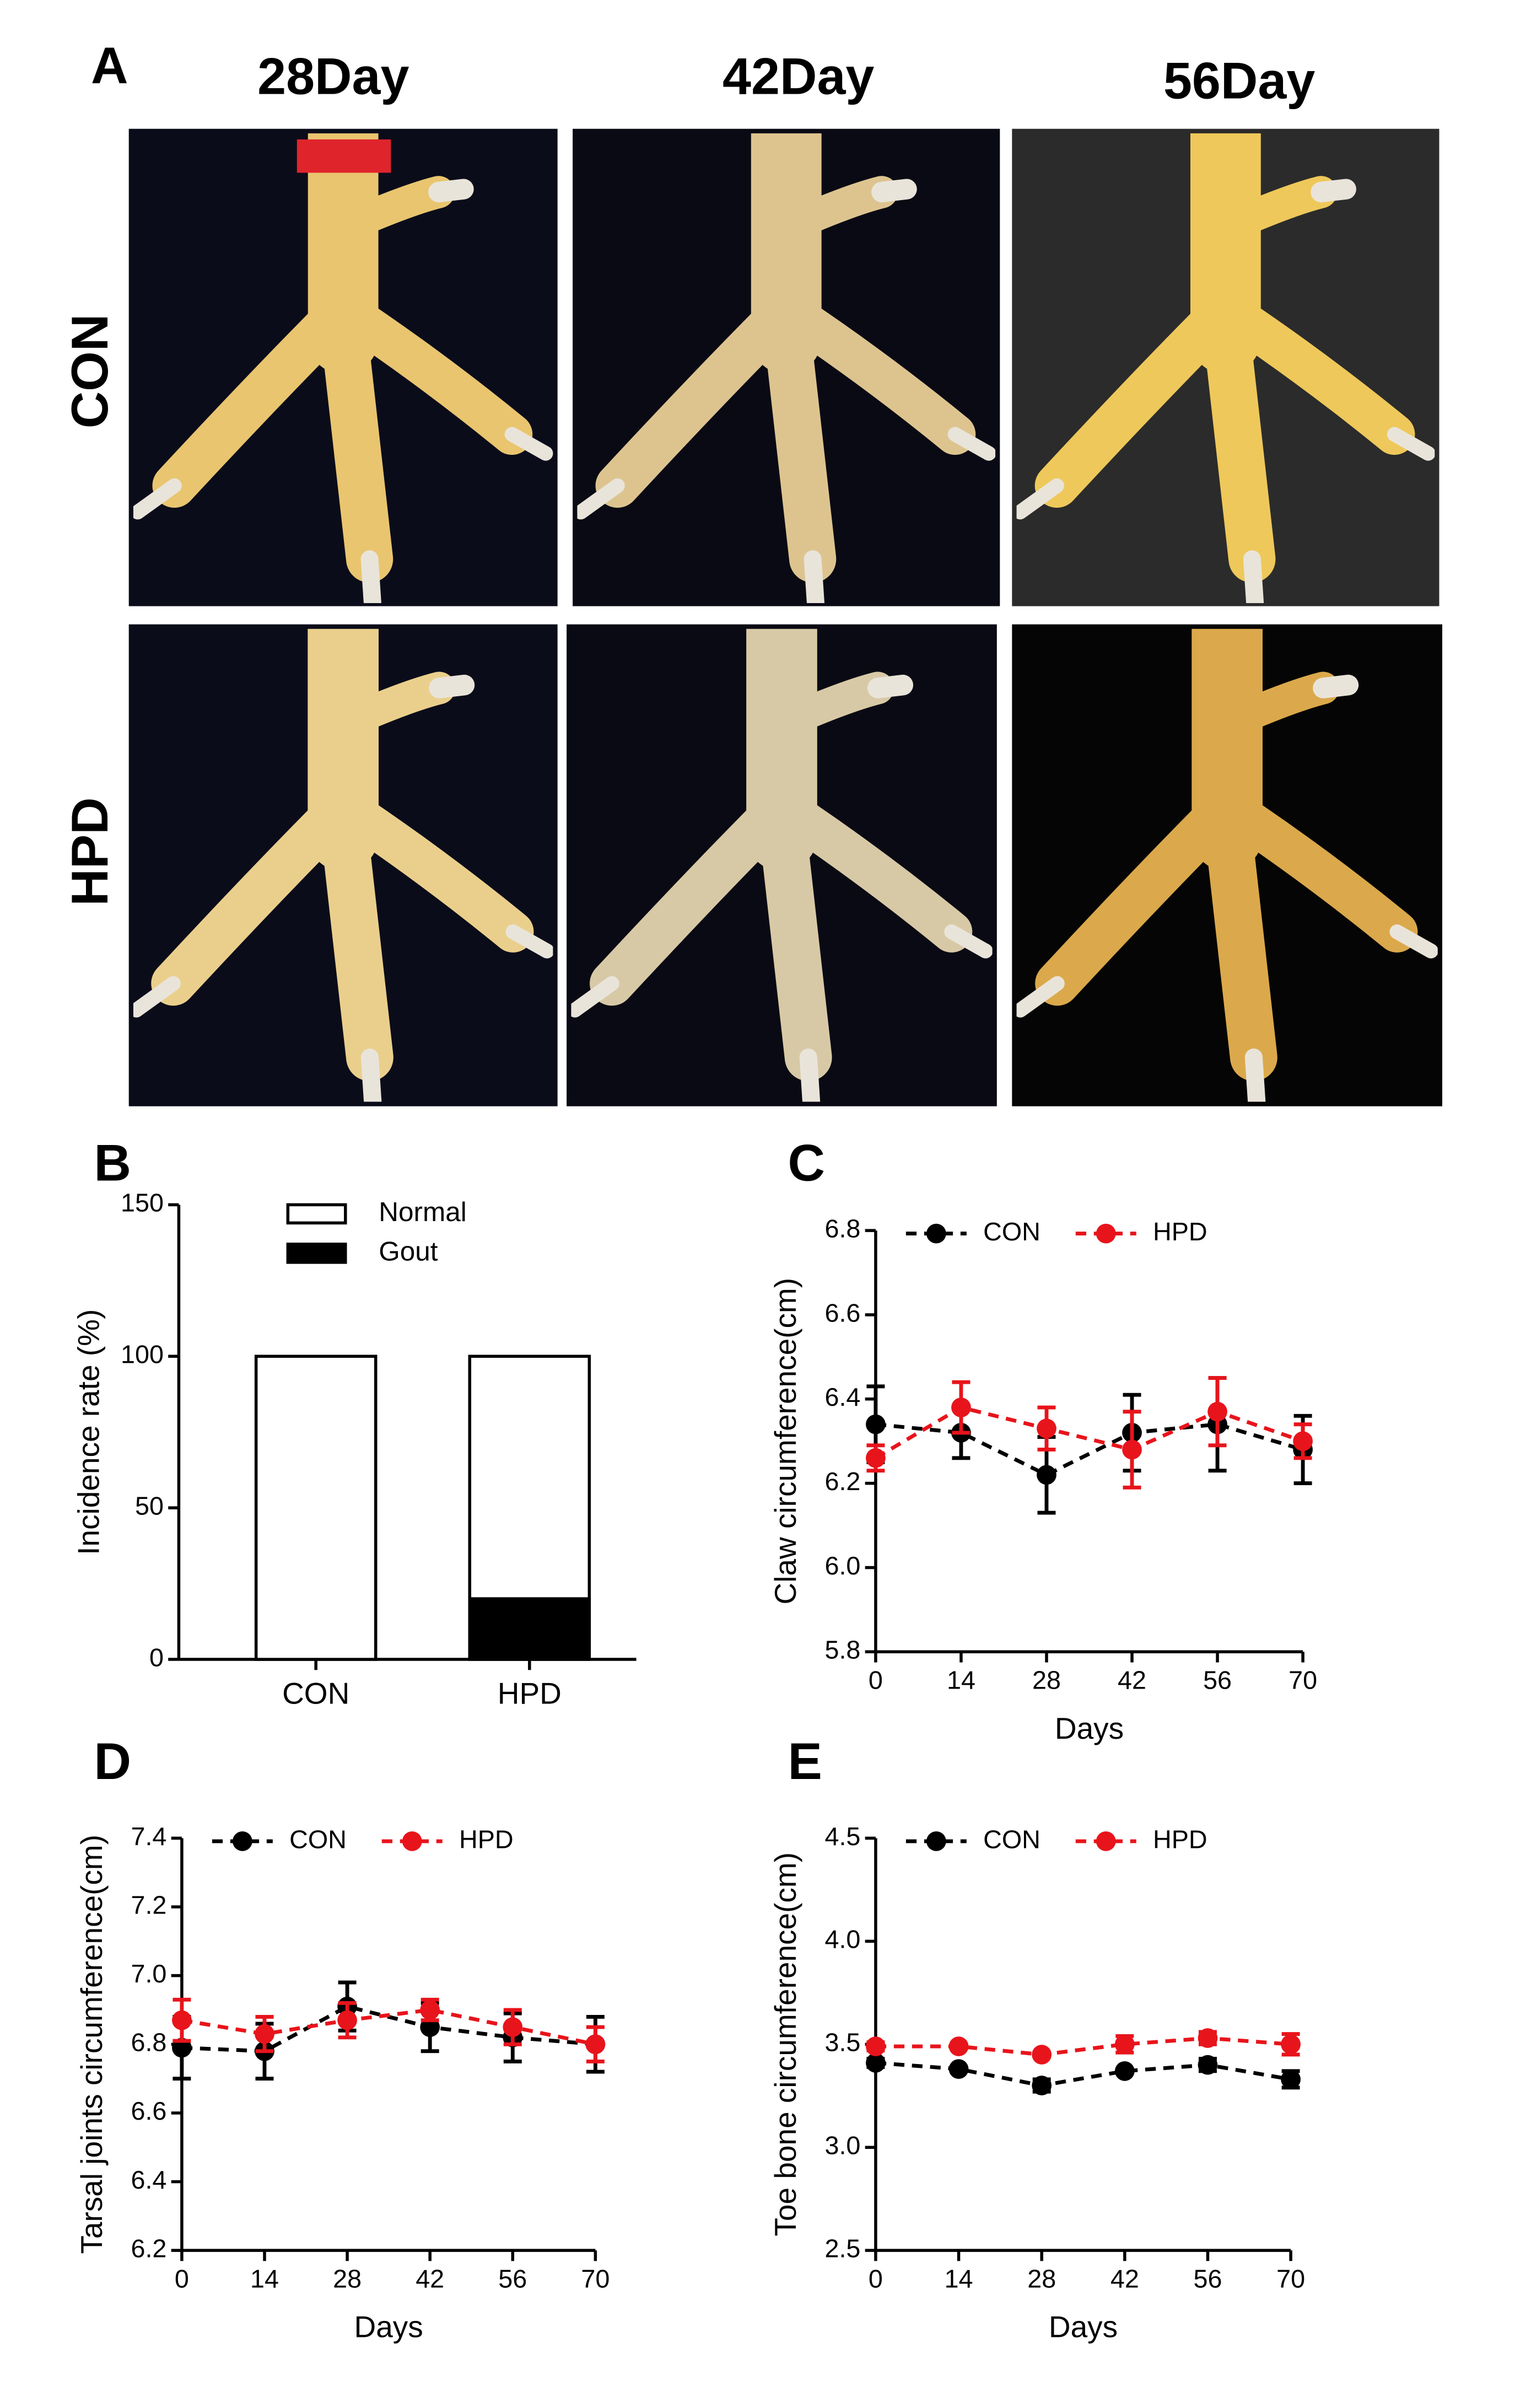 The width and height of the screenshot is (1515, 2408). Describe the element at coordinates (89, 851) in the screenshot. I see `row-heading: HPD` at that location.